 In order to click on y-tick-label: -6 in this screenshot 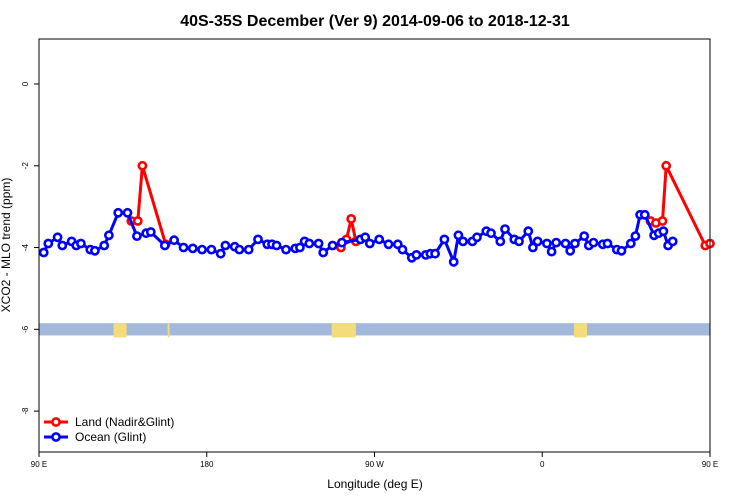, I will do `click(25, 329)`.